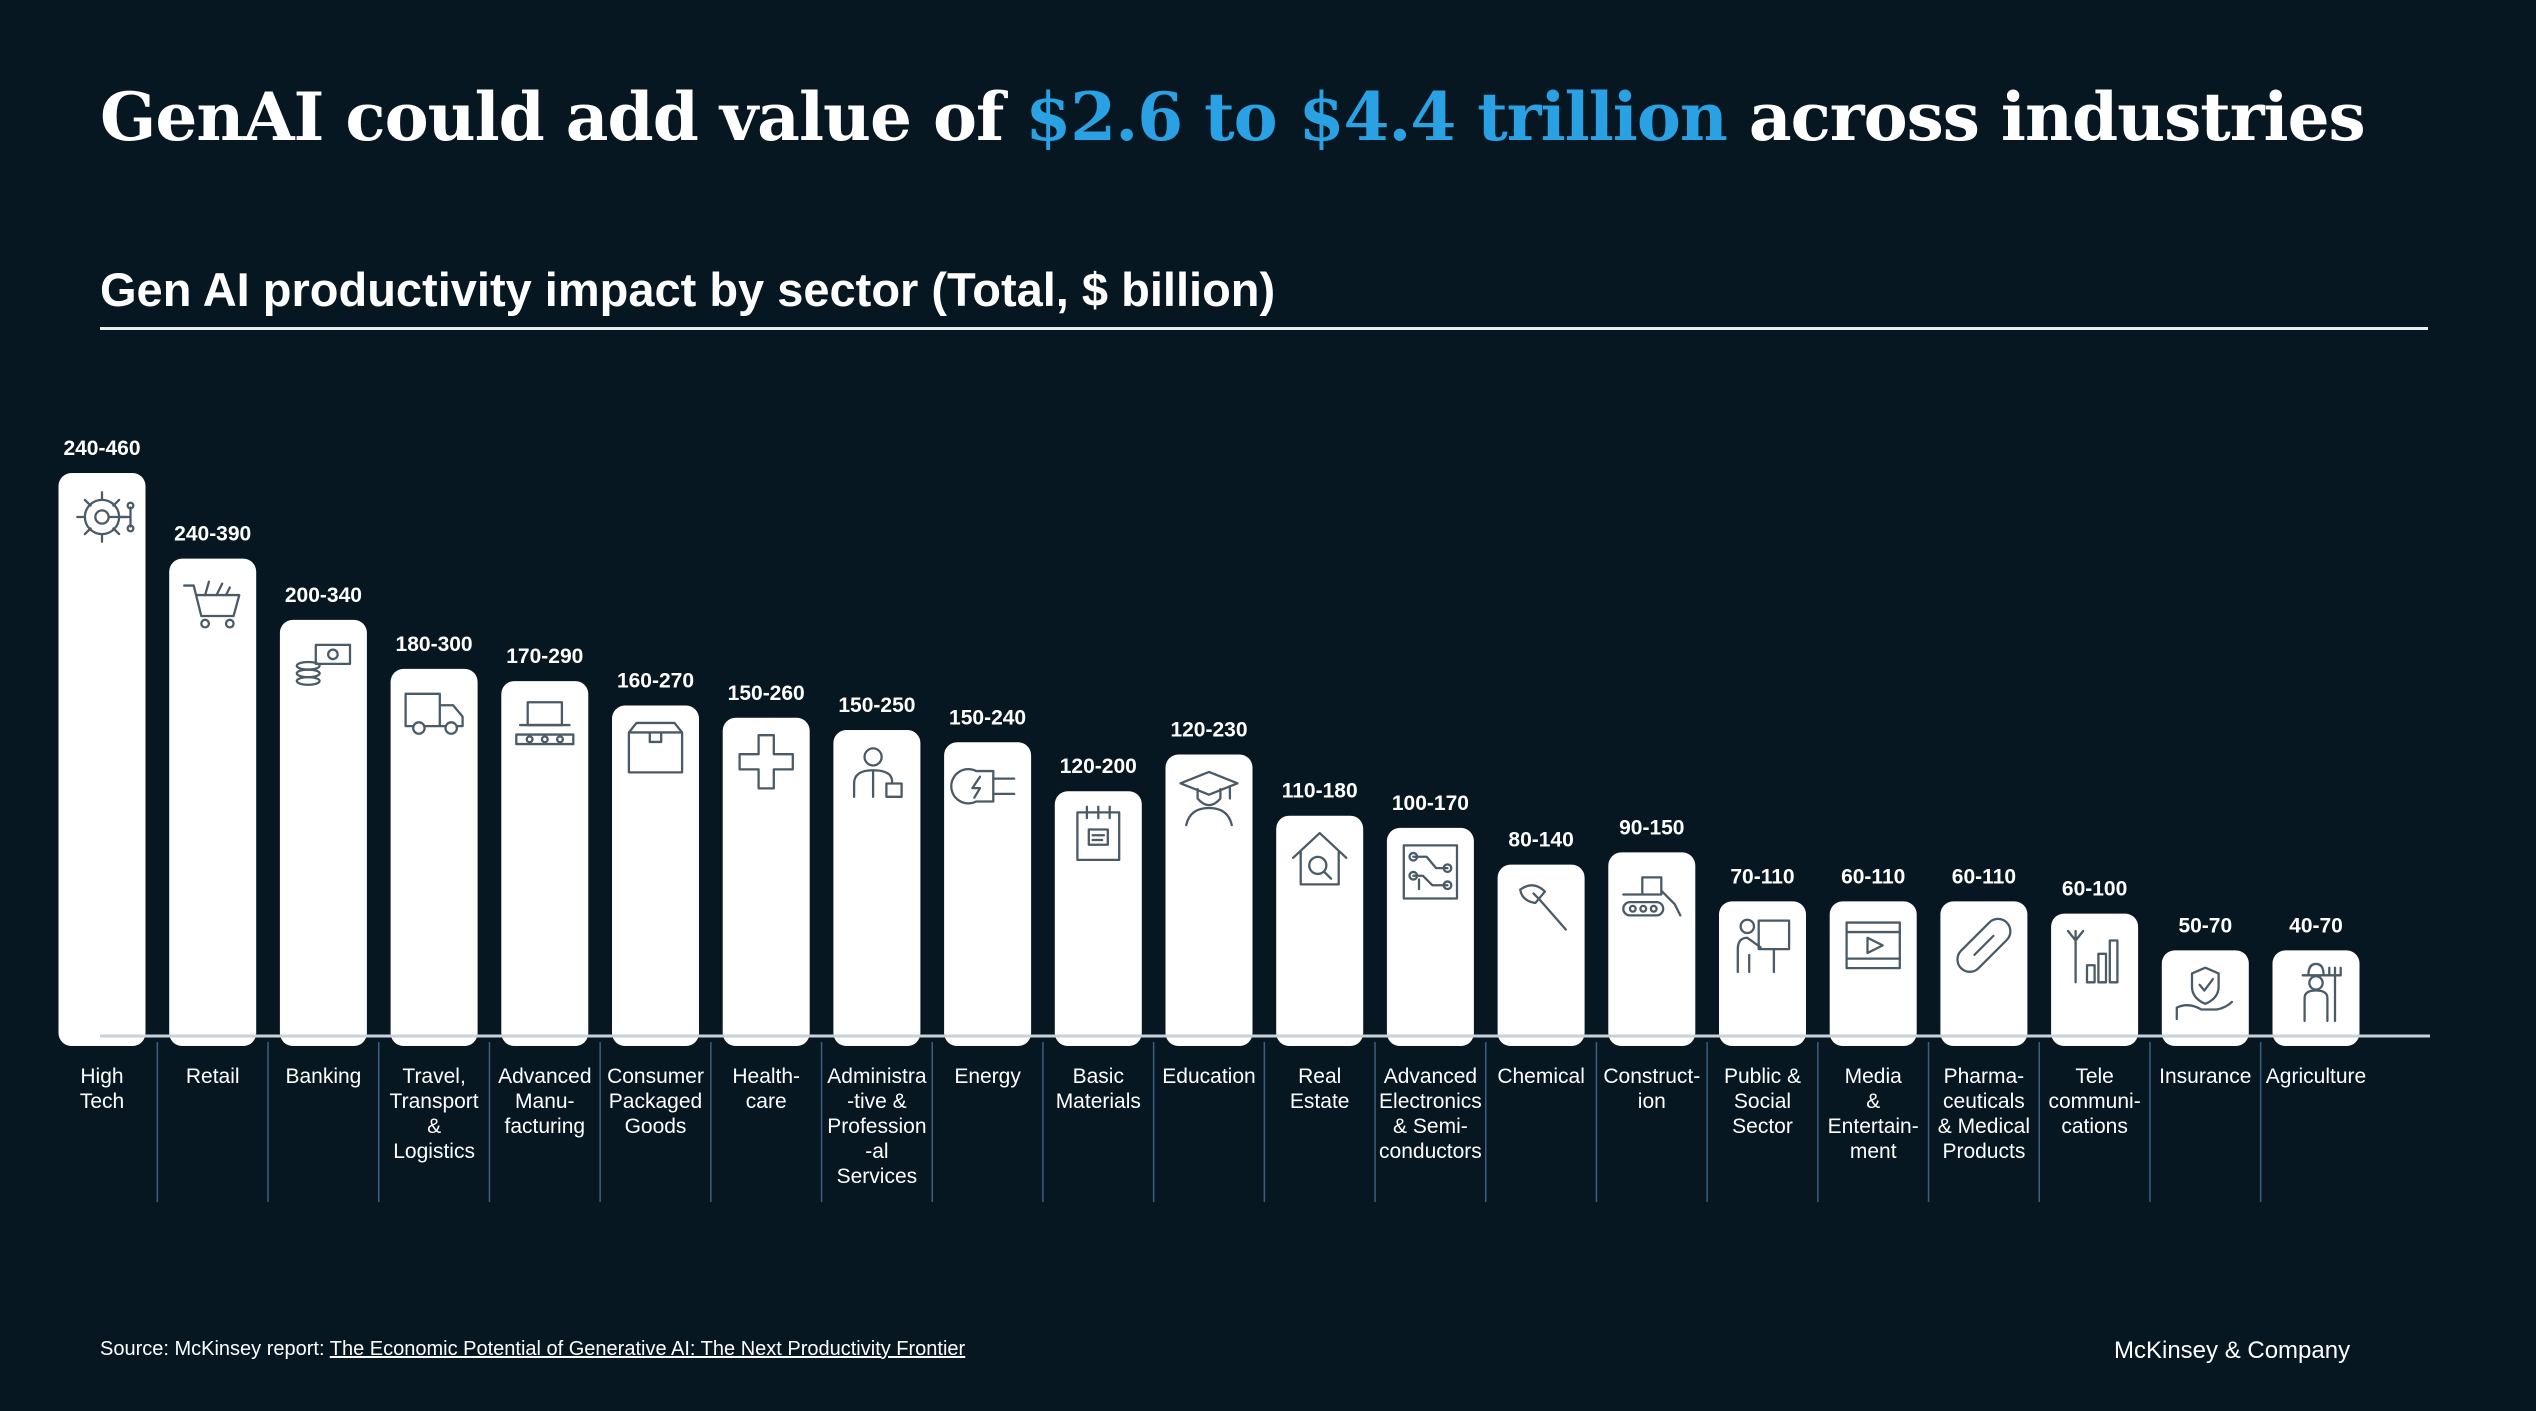 The image size is (2536, 1411). What do you see at coordinates (101, 448) in the screenshot?
I see `value-label: 240-460` at bounding box center [101, 448].